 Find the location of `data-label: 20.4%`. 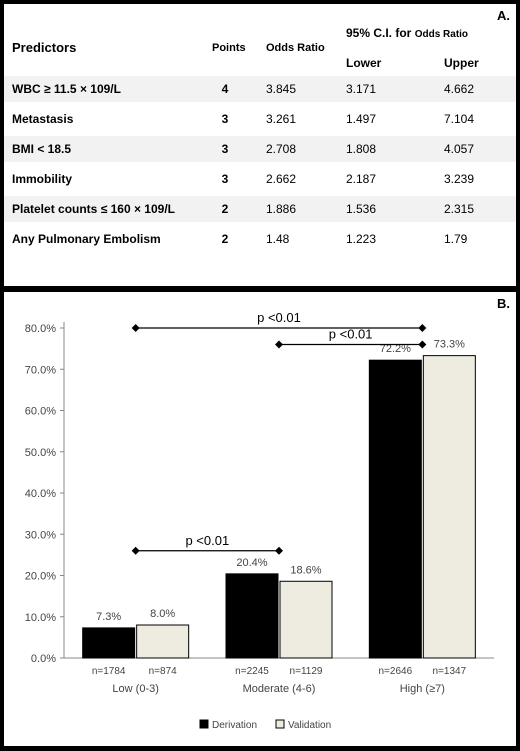

data-label: 20.4% is located at coordinates (251, 563).